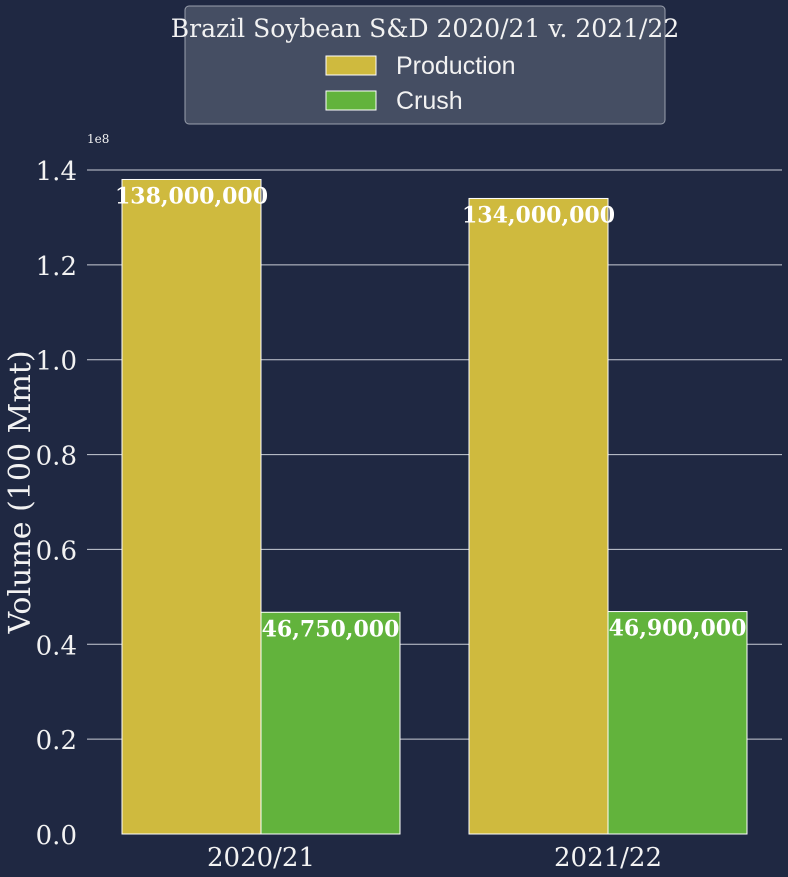 The image size is (788, 877). Describe the element at coordinates (331, 629) in the screenshot. I see `data-label-crush-0: 46,750,000` at that location.